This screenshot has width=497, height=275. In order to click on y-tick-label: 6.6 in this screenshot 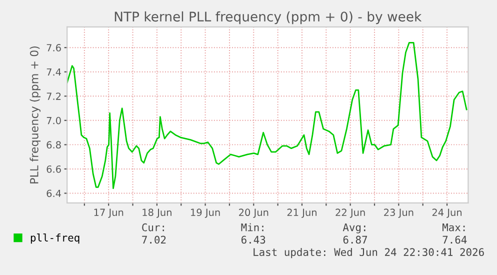, I will do `click(53, 169)`.